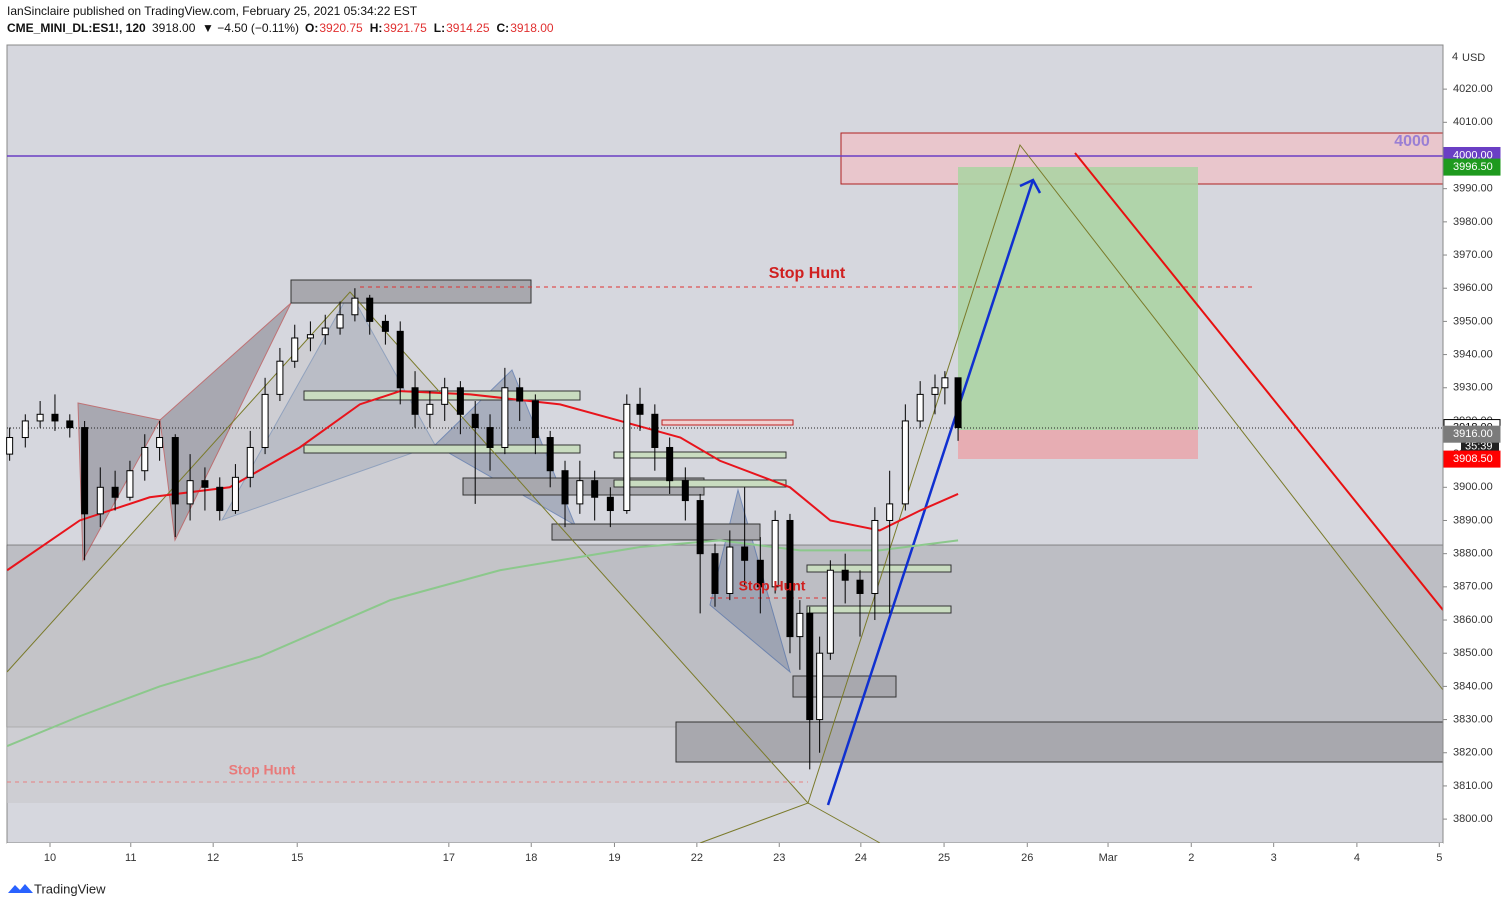  I want to click on x-tick-label: 10, so click(50, 858).